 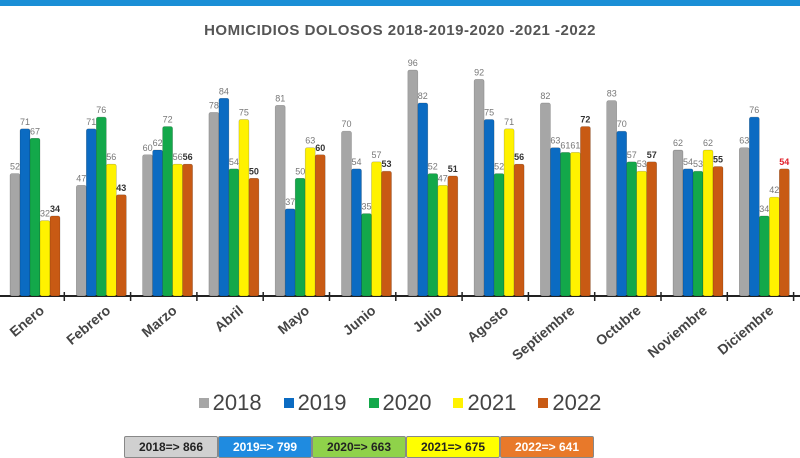 What do you see at coordinates (577, 402) in the screenshot?
I see `legend-label: 2022` at bounding box center [577, 402].